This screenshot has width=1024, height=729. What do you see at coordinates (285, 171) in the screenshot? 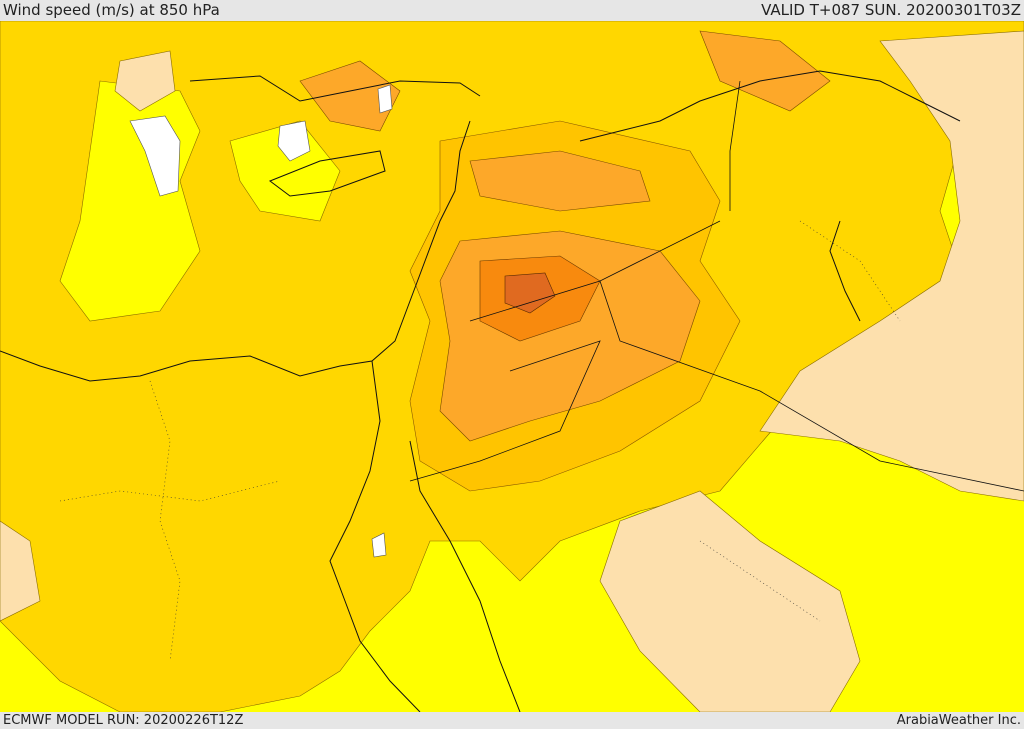
I see `field-light-east-med` at bounding box center [285, 171].